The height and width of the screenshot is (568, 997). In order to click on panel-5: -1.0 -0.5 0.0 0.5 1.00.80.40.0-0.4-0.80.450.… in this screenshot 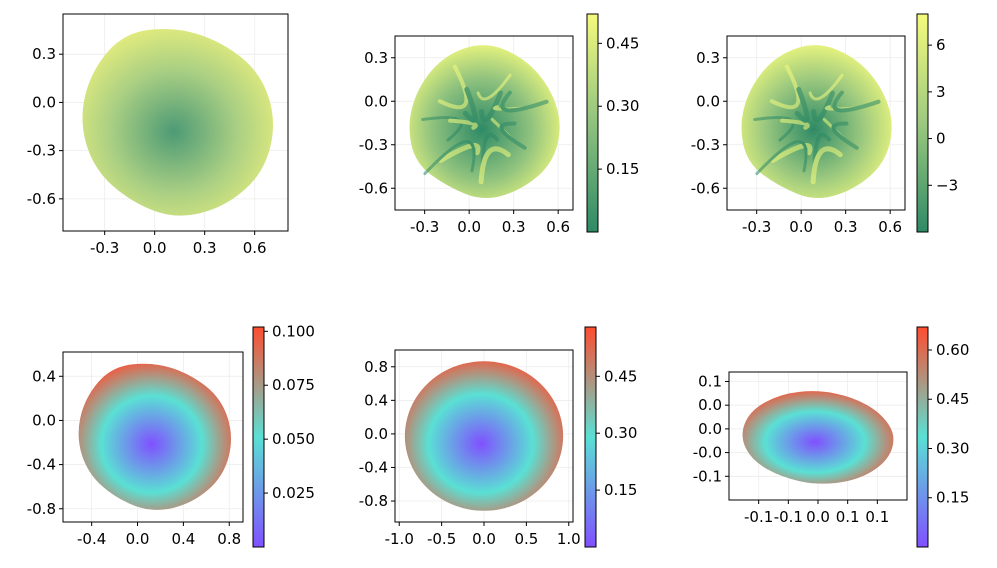, I will do `click(498, 437)`.